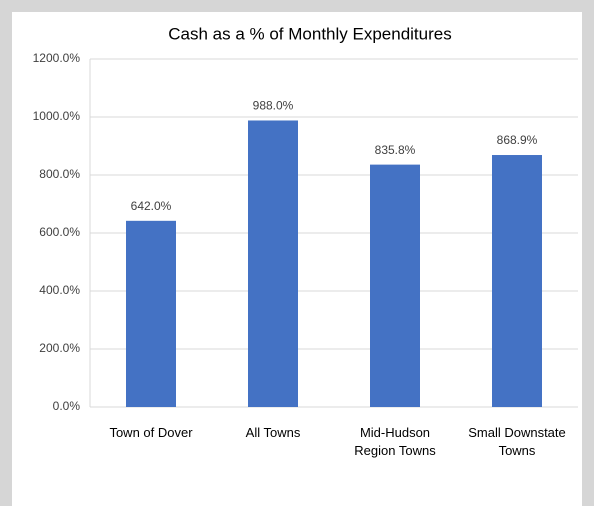  I want to click on x-tick-label: All Towns, so click(273, 432).